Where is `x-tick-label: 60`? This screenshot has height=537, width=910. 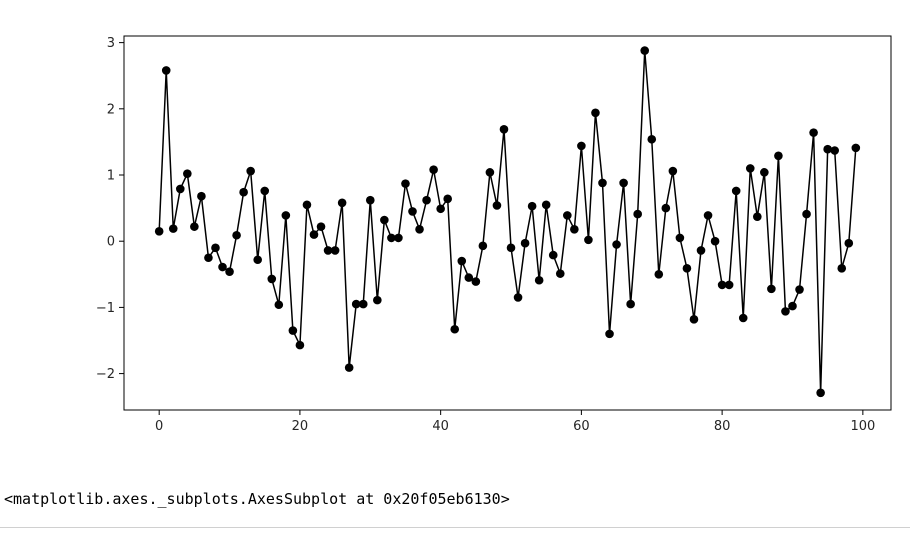
x-tick-label: 60 is located at coordinates (581, 426).